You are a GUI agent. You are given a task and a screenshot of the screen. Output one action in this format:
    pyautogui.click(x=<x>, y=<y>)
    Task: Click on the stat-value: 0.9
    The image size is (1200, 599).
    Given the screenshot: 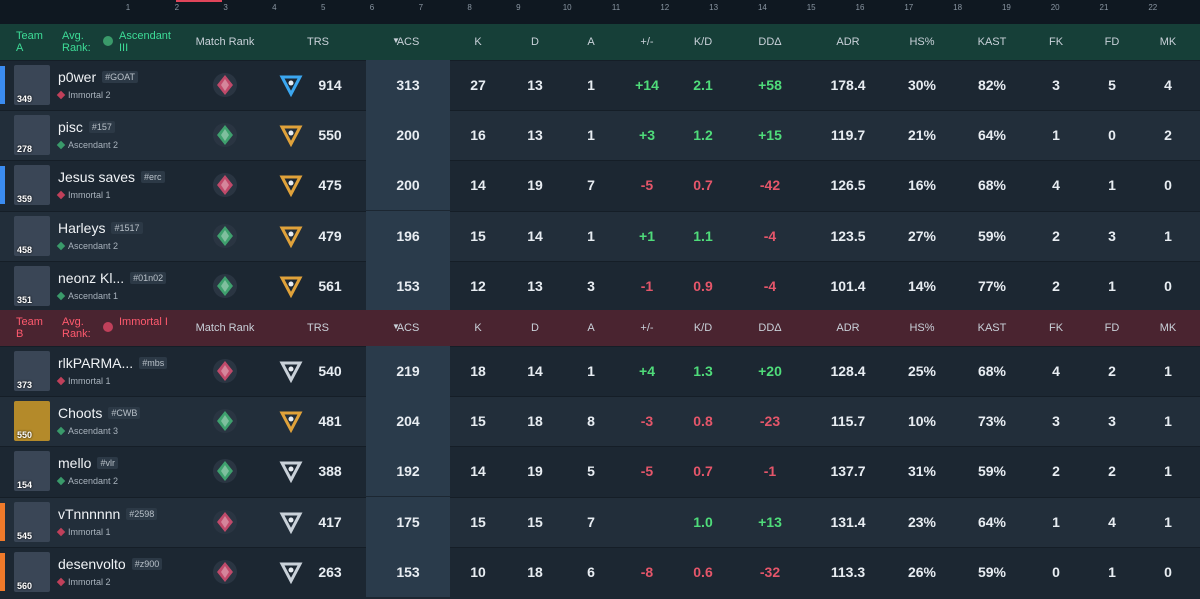 What is the action you would take?
    pyautogui.click(x=703, y=285)
    